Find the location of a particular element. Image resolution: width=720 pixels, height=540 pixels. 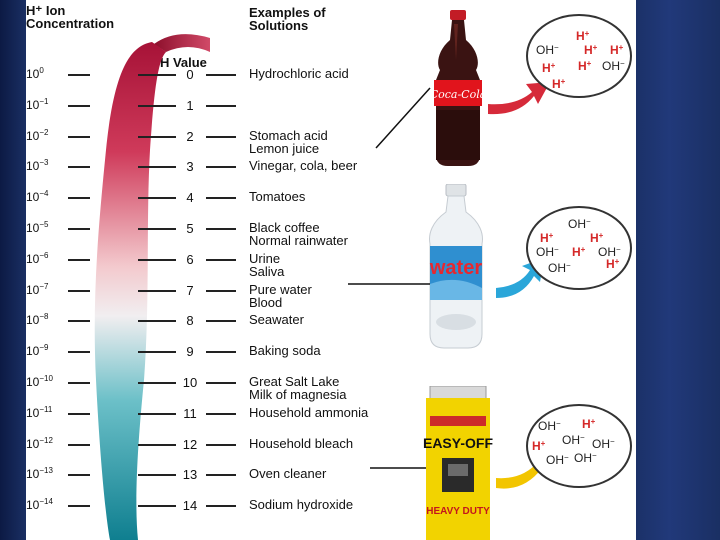

h-ion-concentration-label: 10−5 is located at coordinates (37, 227).